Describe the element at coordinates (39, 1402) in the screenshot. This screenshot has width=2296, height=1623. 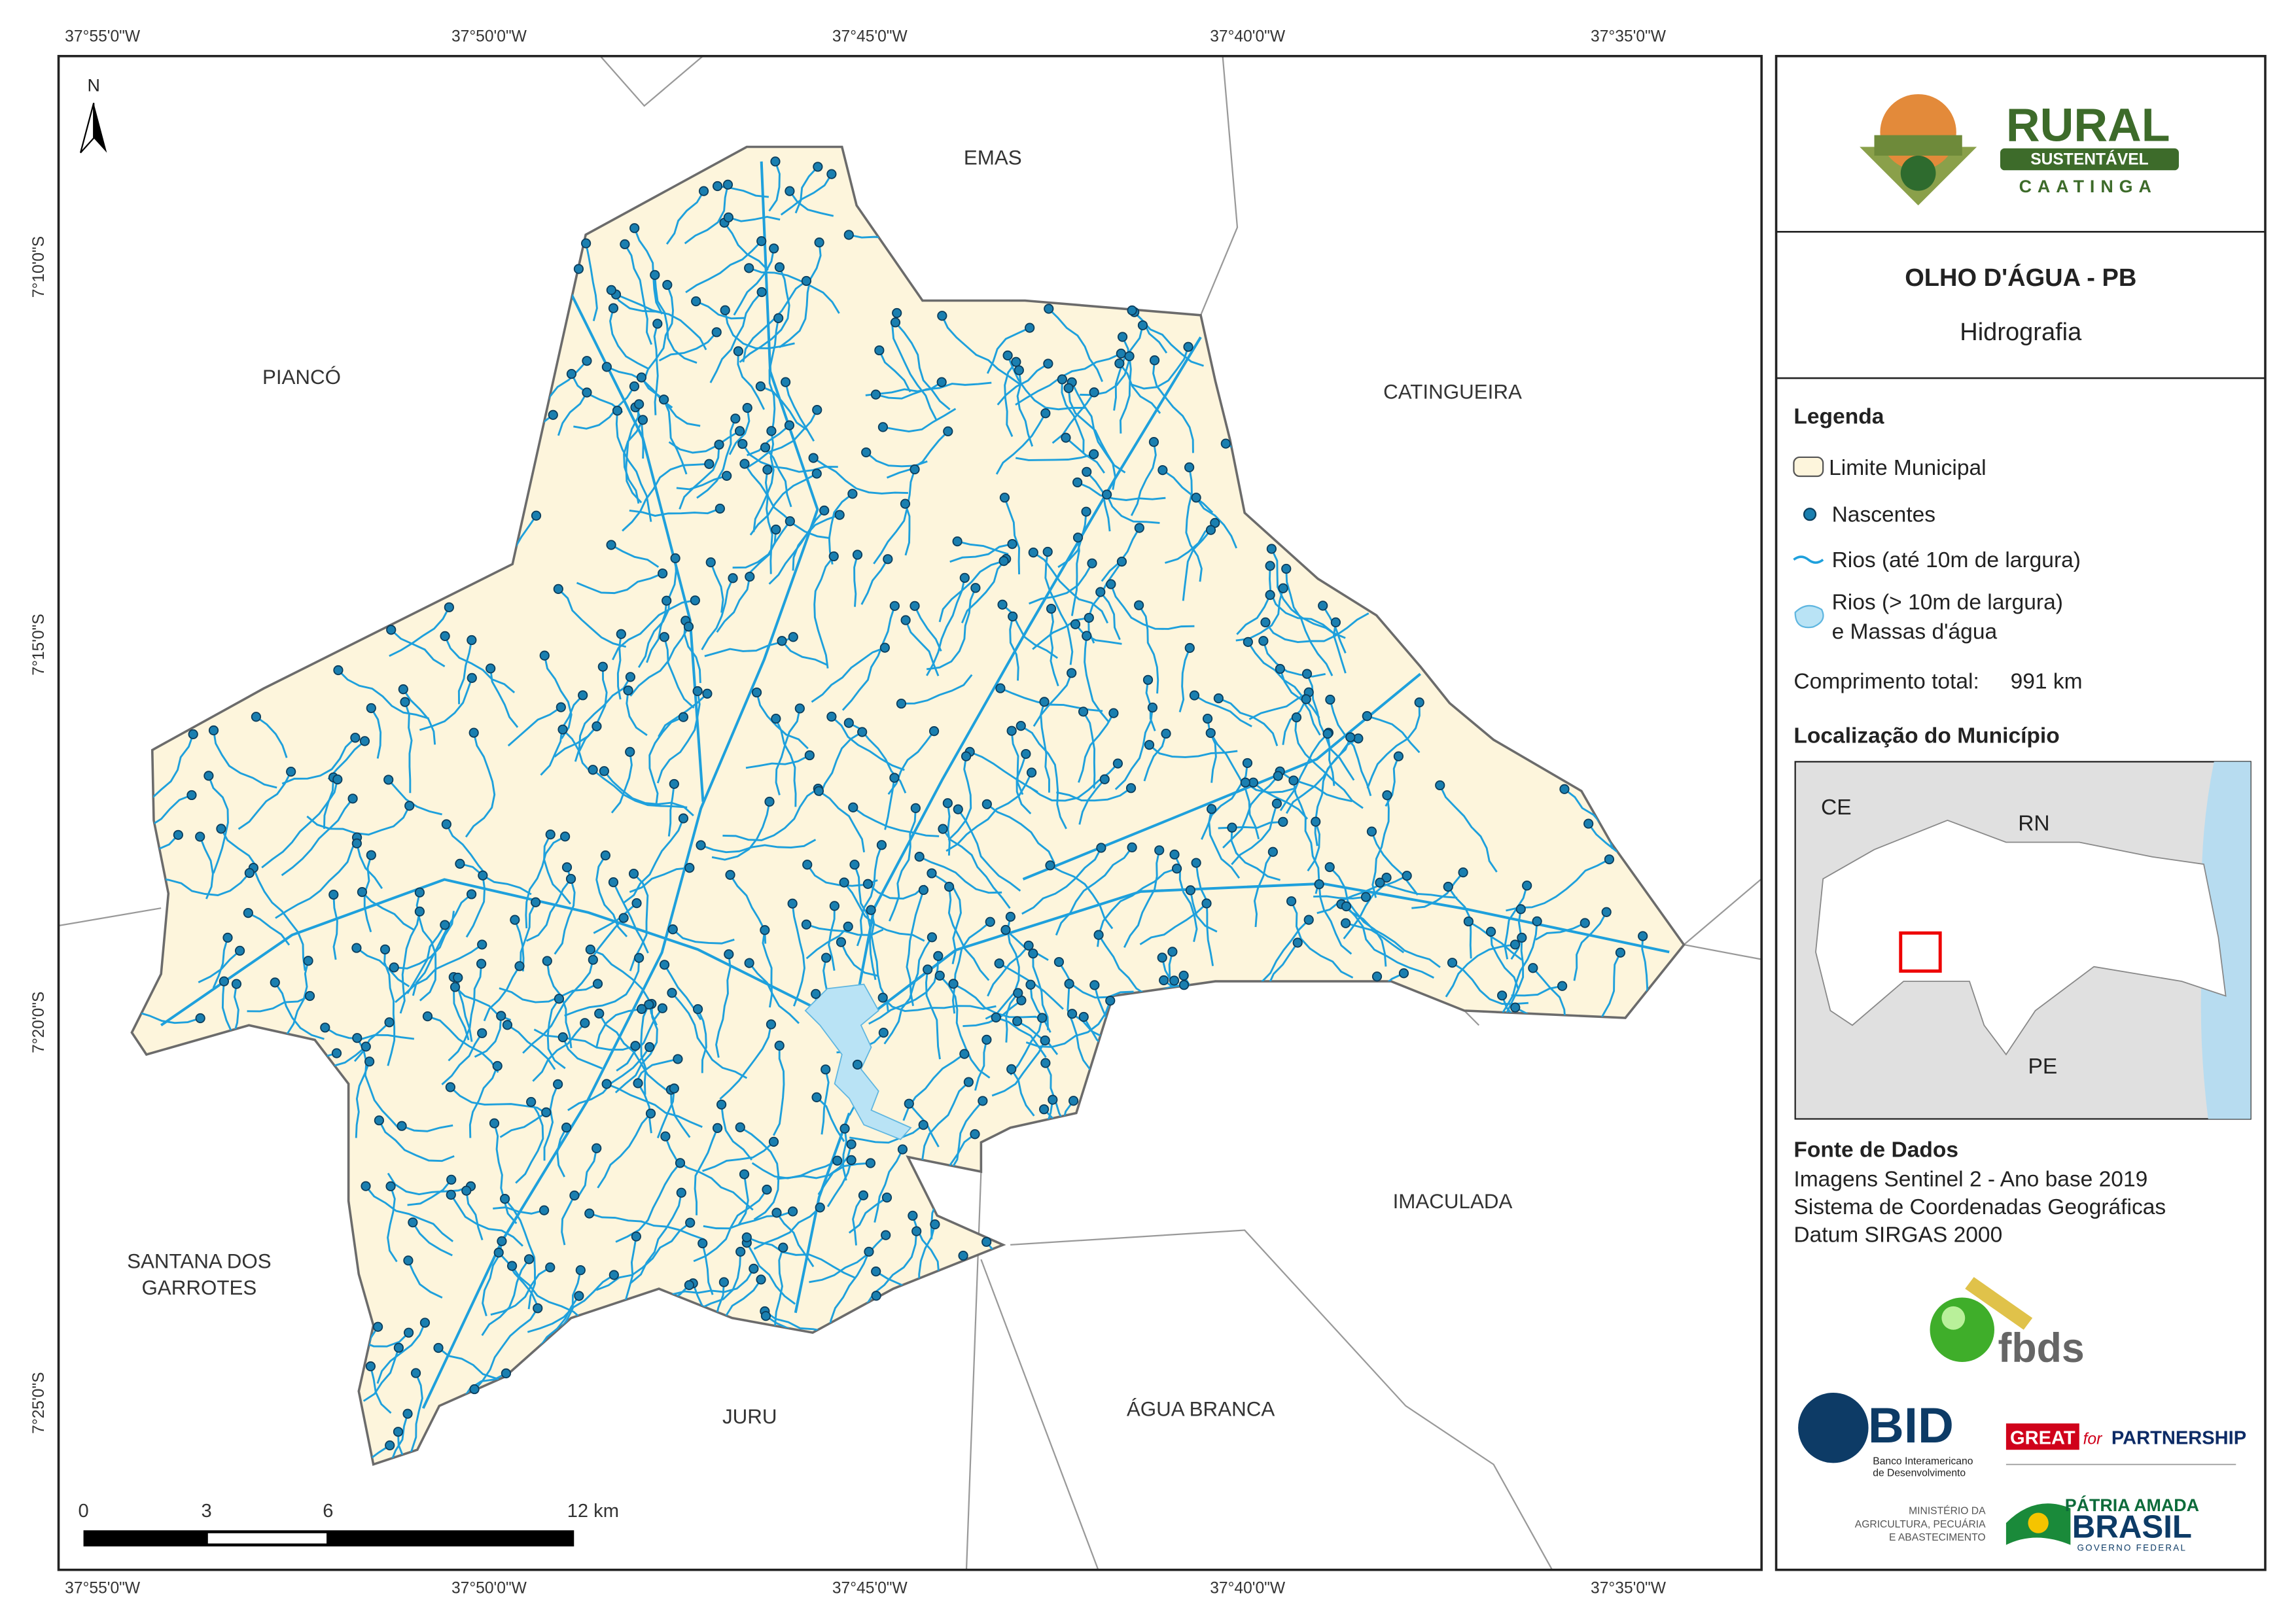
I see `coord-label: 7°25'0"S` at that location.